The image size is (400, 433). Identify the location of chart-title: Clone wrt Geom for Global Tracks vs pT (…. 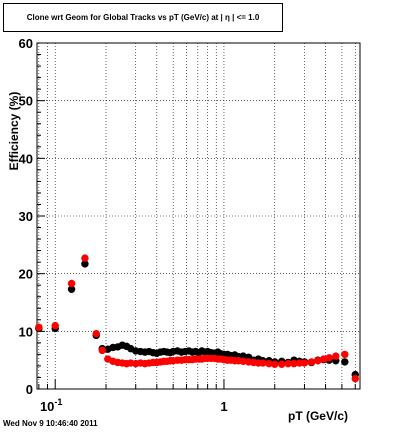
(143, 17).